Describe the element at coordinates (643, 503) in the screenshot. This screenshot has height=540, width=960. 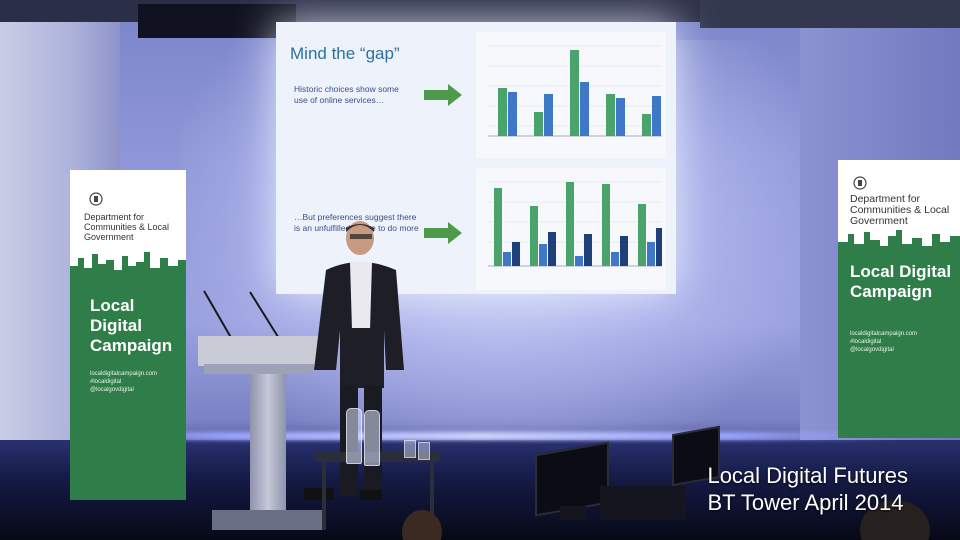
I see `equipment-box` at that location.